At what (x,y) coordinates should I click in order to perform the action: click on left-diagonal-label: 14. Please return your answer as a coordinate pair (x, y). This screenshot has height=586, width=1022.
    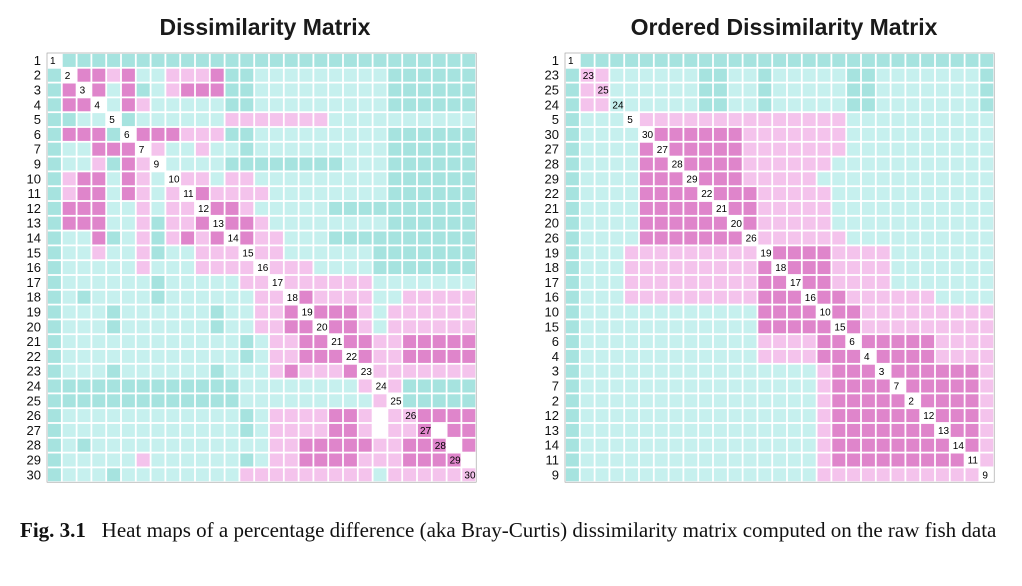
    Looking at the image, I should click on (234, 239).